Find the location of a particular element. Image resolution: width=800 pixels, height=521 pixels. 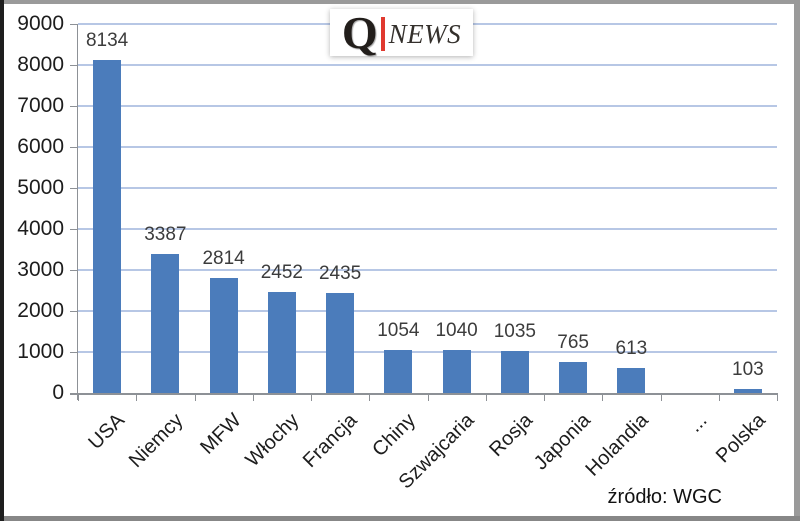

y-axis-line is located at coordinates (77, 212).